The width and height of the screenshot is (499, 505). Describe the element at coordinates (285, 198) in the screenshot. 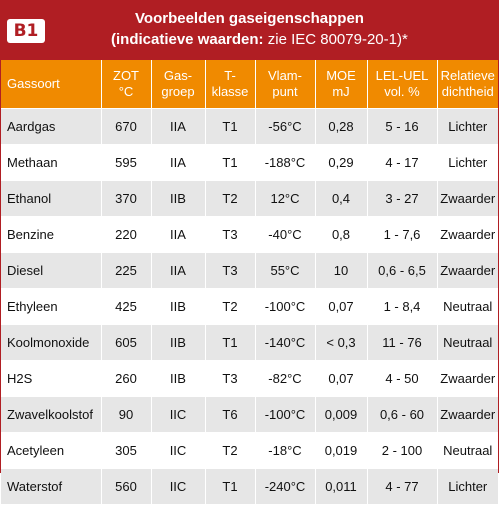

I see `col-vlampunt-cell: 12°C` at that location.